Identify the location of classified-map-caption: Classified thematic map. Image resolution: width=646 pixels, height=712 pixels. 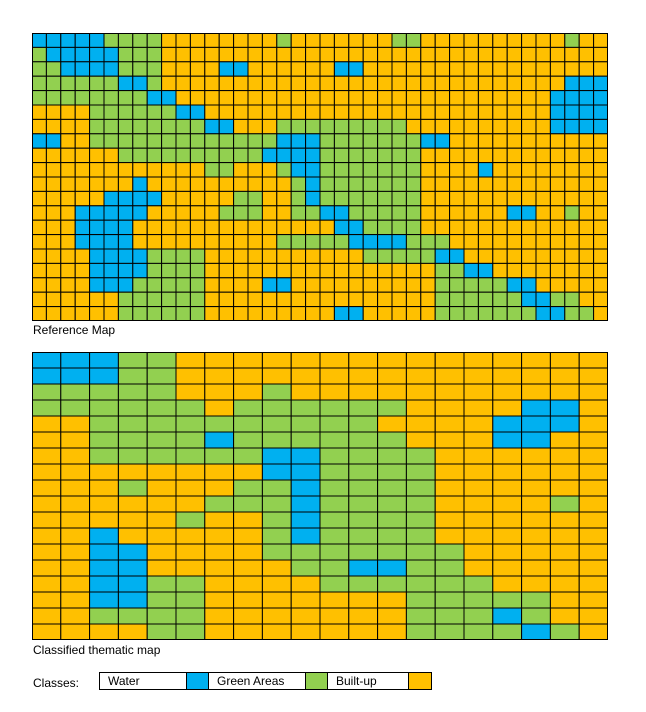
(97, 650).